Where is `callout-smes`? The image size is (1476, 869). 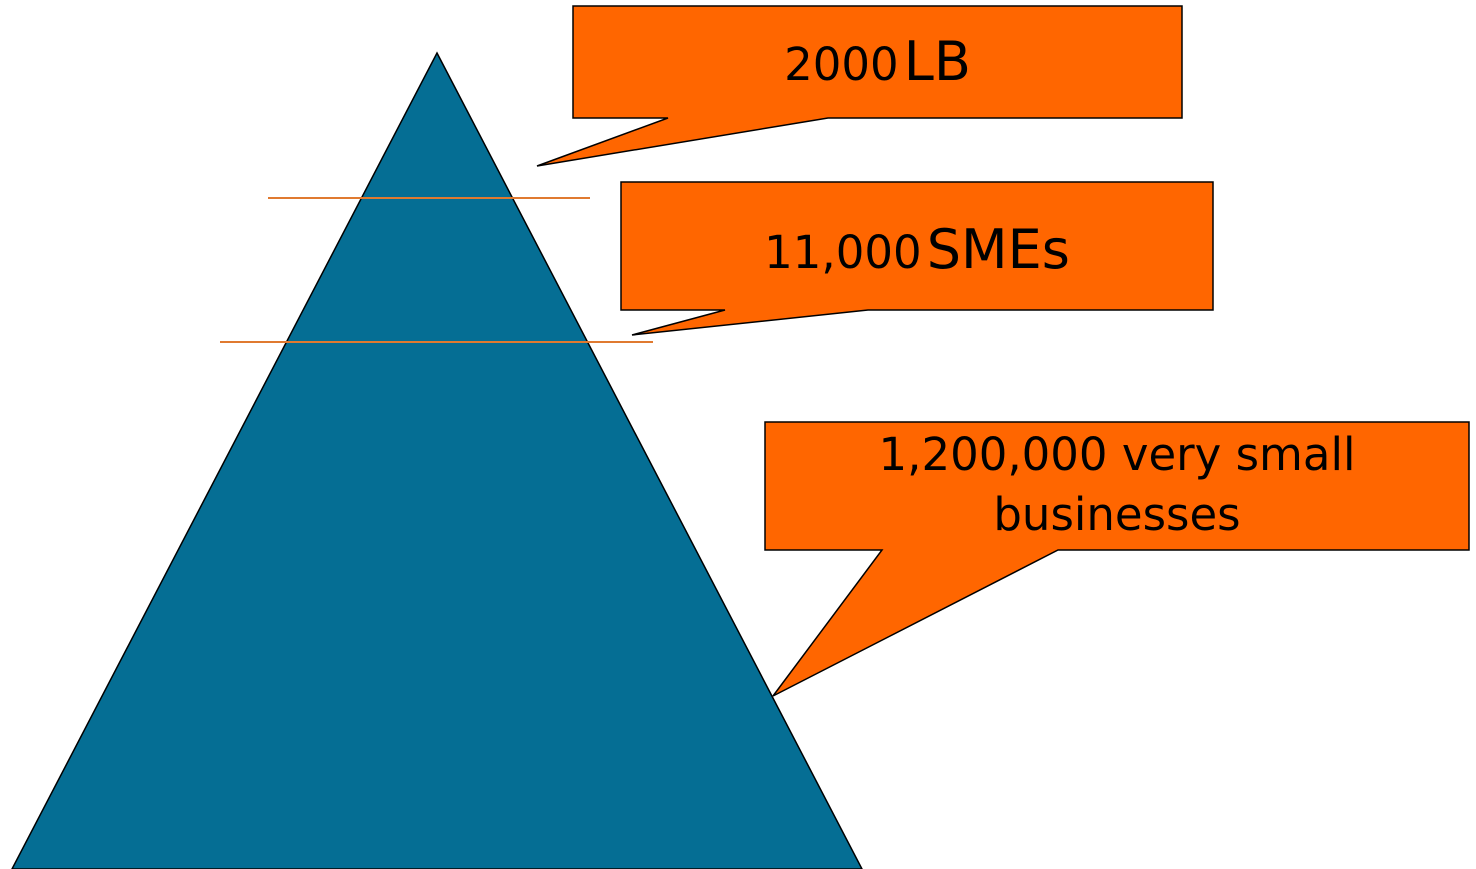
callout-smes is located at coordinates (917, 258).